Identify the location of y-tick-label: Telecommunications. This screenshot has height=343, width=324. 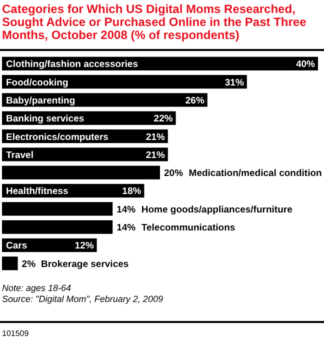
(188, 228).